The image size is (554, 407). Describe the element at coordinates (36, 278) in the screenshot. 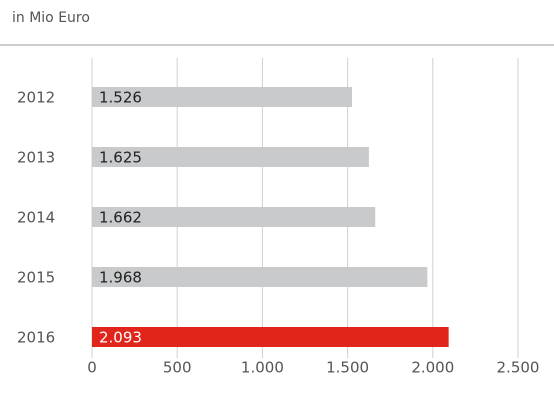

I see `y-tick-label: 2015` at that location.